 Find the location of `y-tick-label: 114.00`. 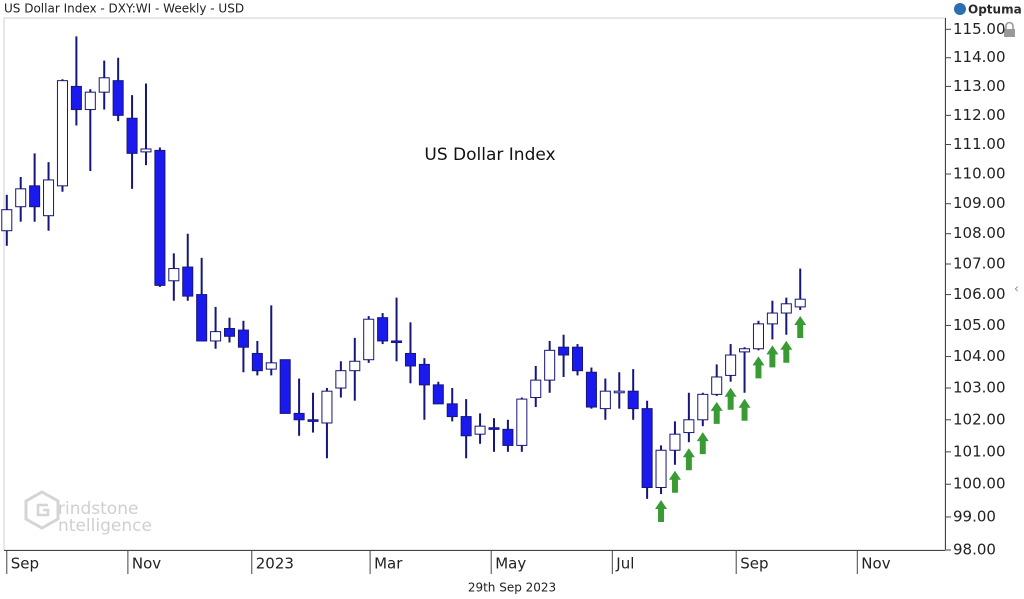

y-tick-label: 114.00 is located at coordinates (979, 57).